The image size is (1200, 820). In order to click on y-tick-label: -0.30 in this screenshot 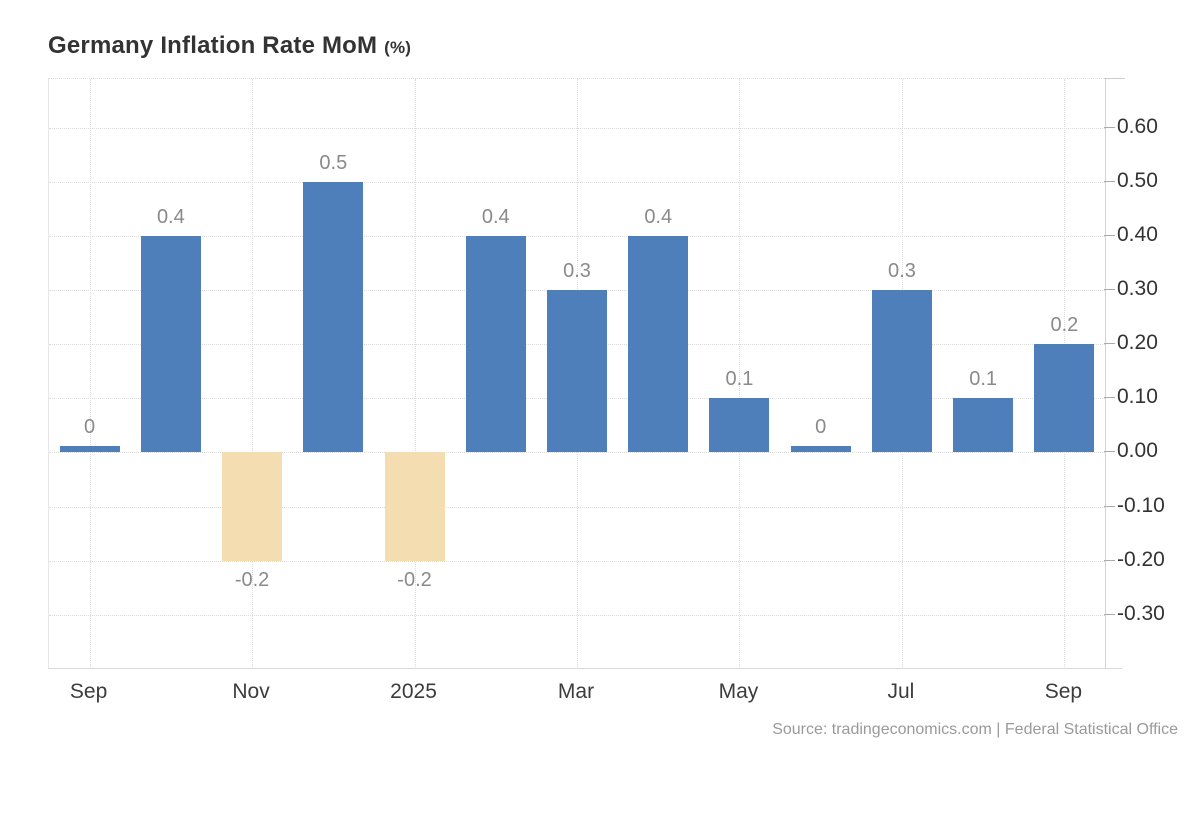, I will do `click(1141, 613)`.